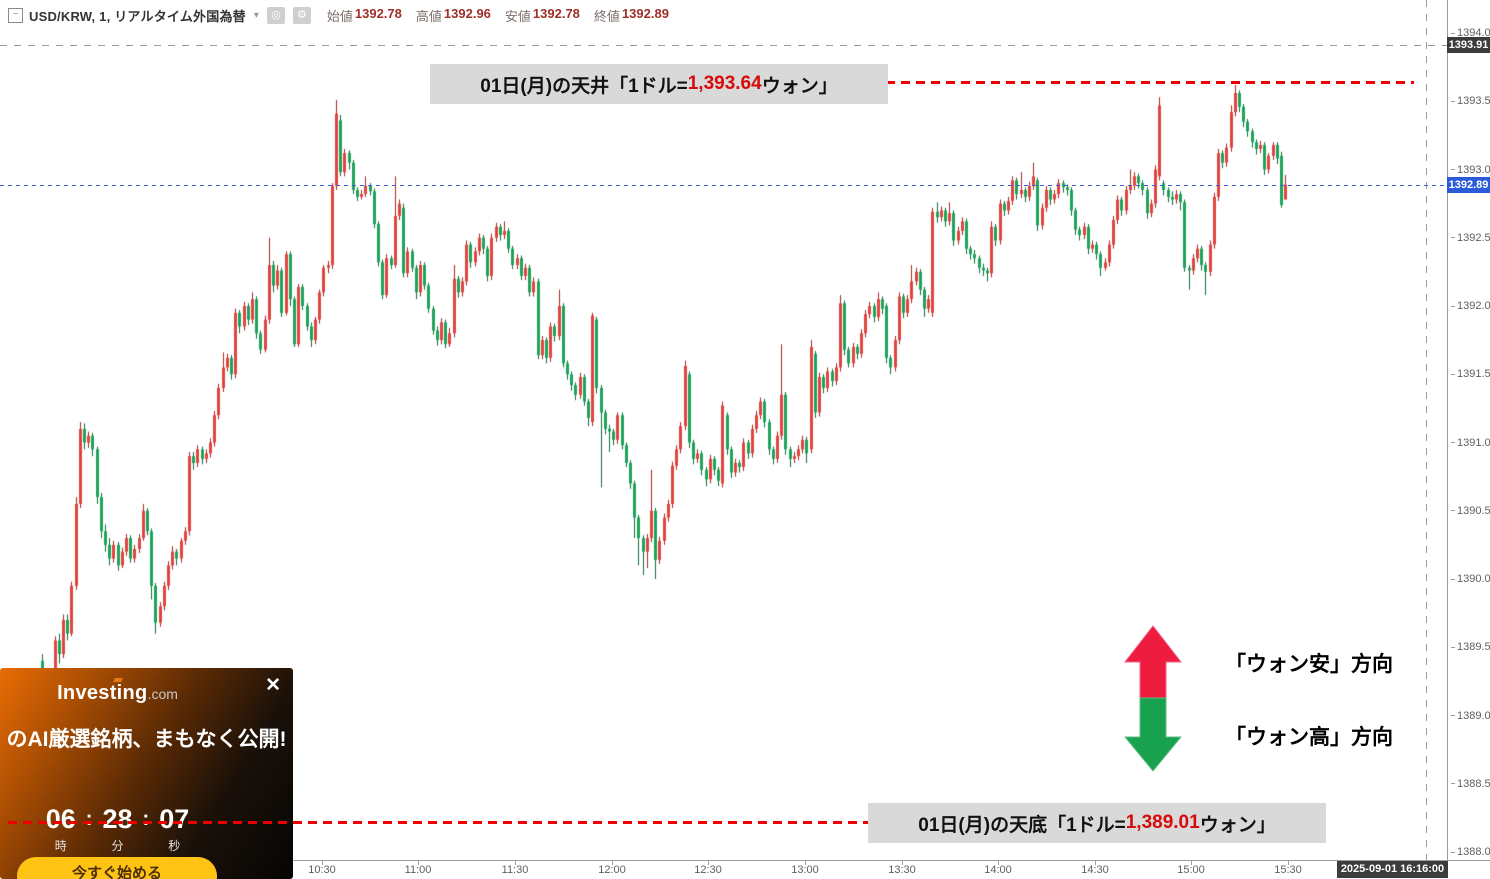 The image size is (1490, 879). What do you see at coordinates (117, 819) in the screenshot?
I see `countdown-minutes: 28` at bounding box center [117, 819].